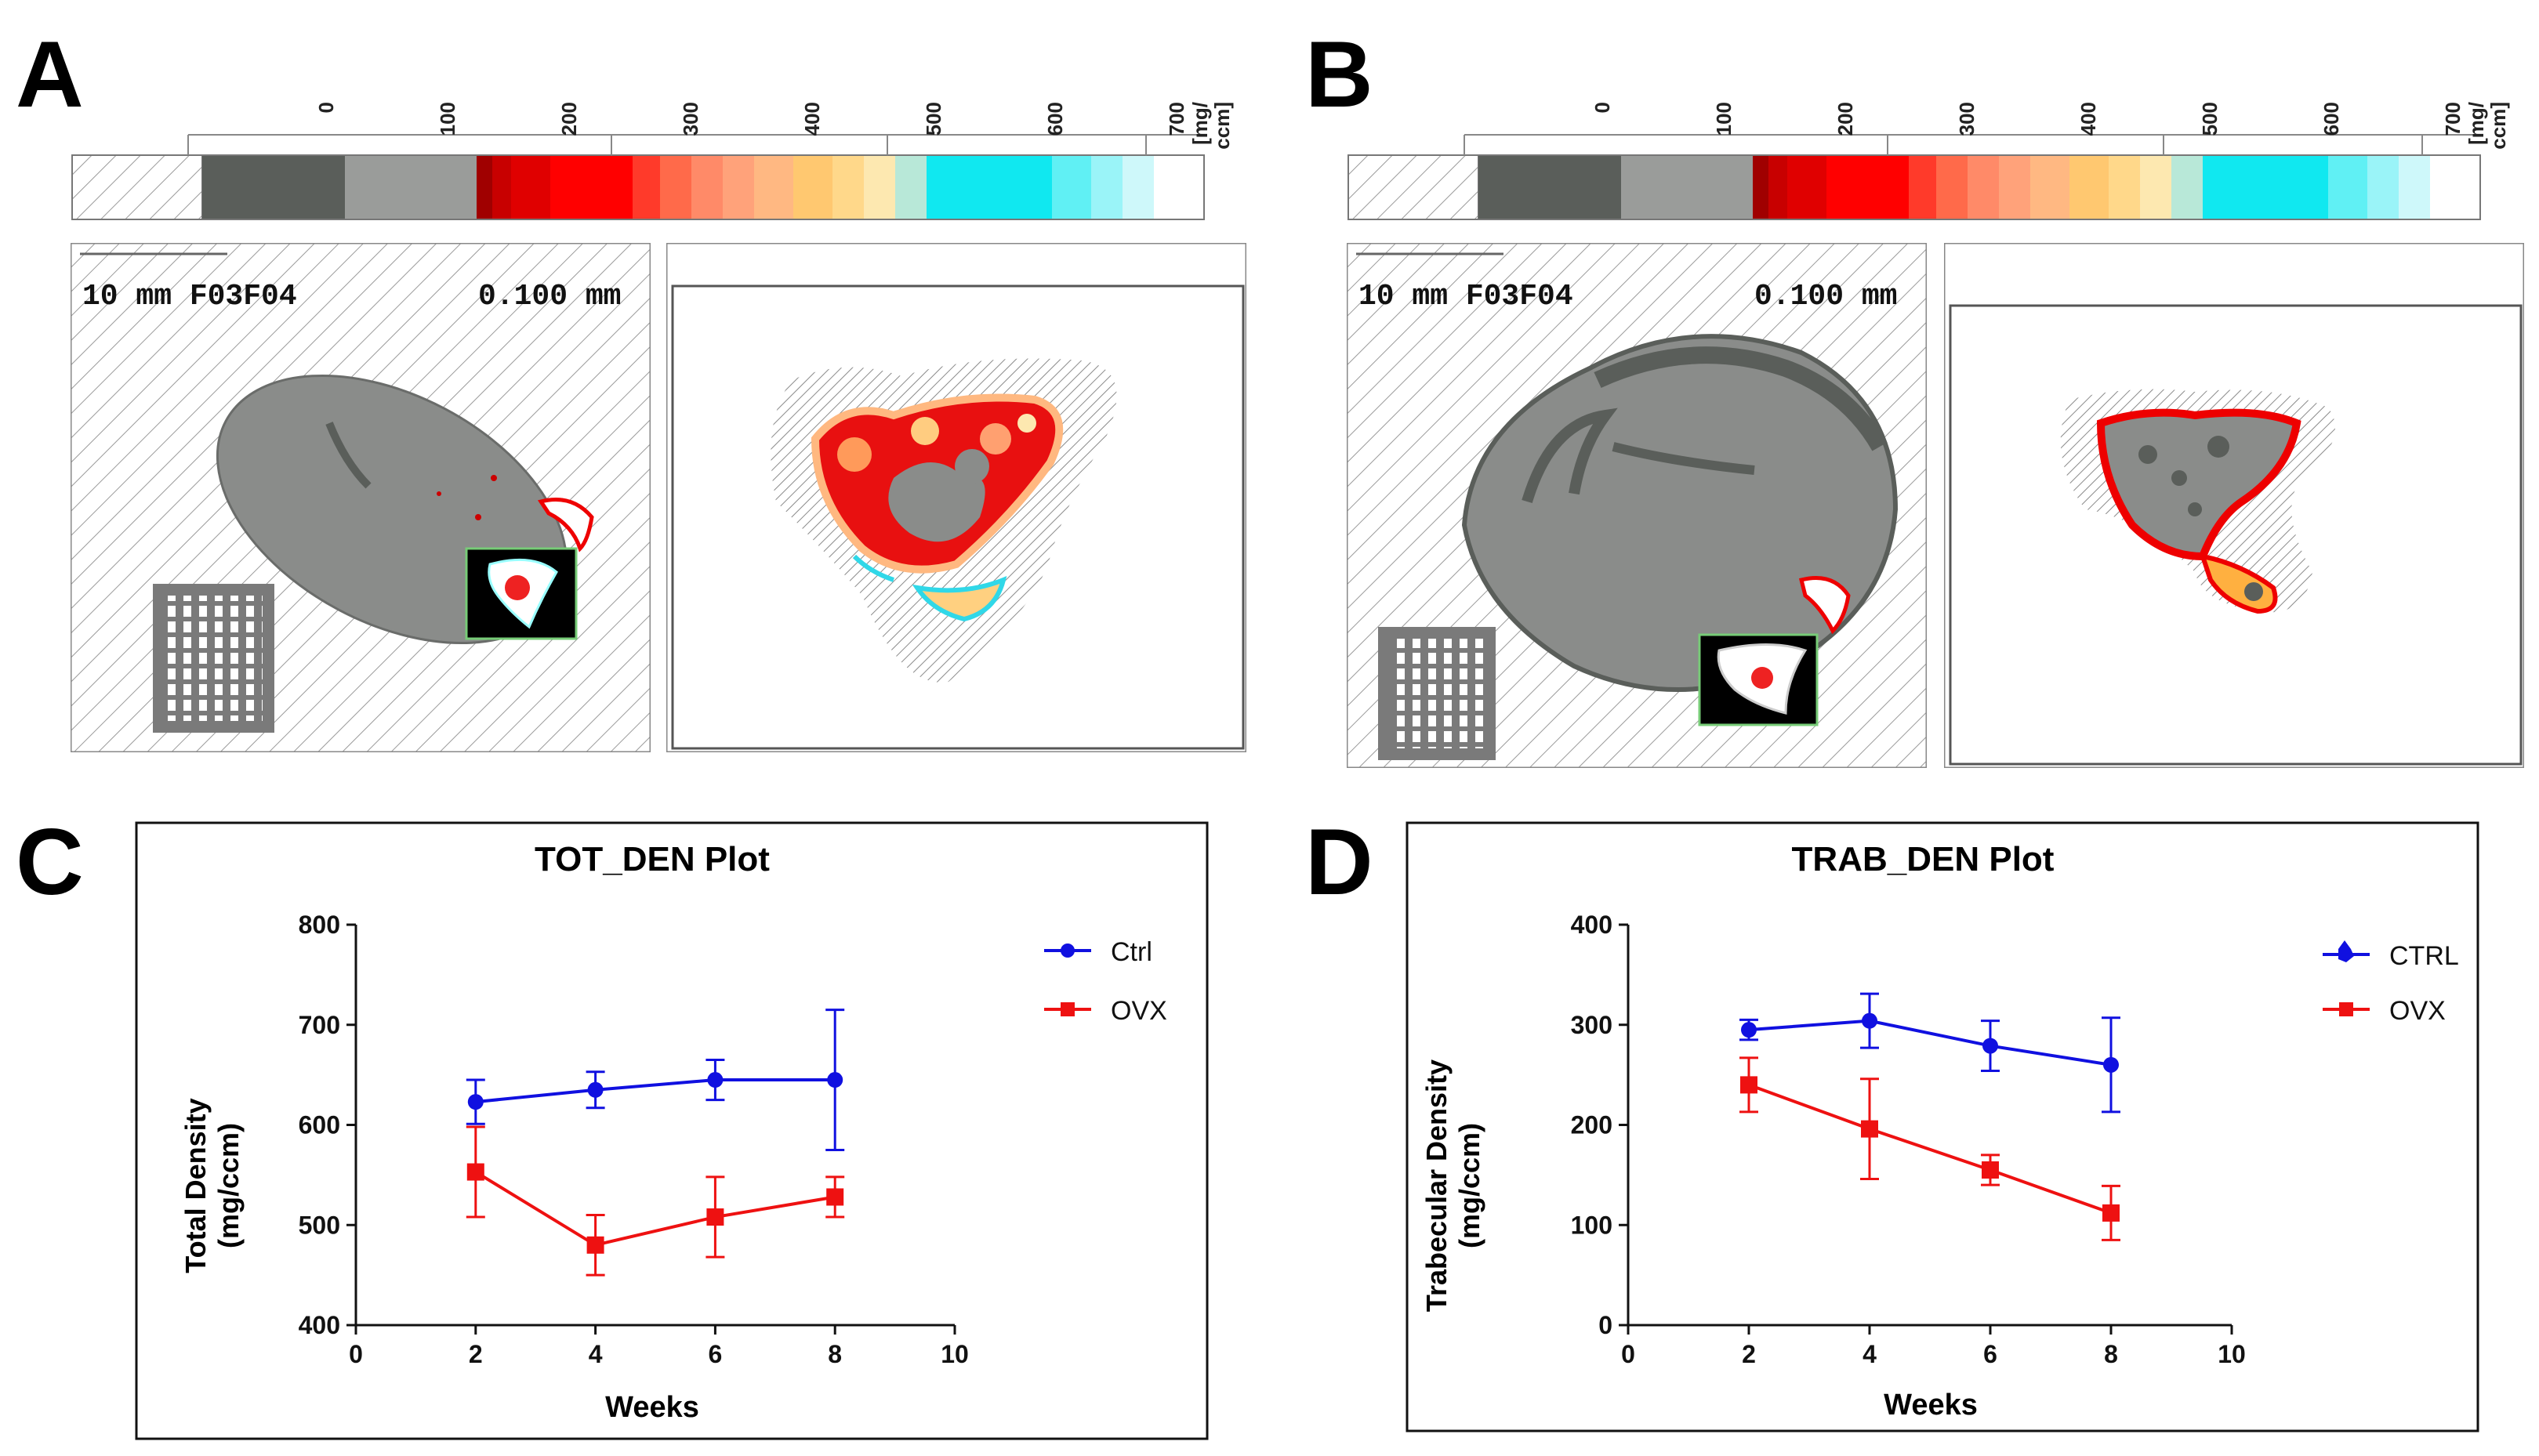 This screenshot has width=2539, height=1456. What do you see at coordinates (50, 74) in the screenshot?
I see `panel-label-a: A` at bounding box center [50, 74].